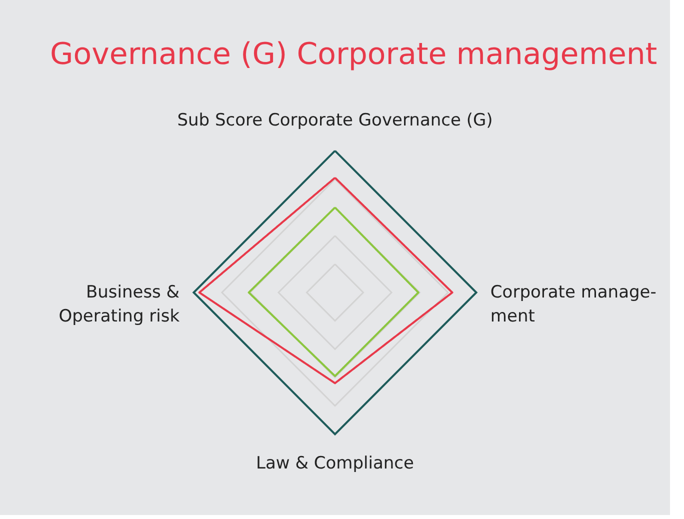  I want to click on spoke-label: Sub Score Corporate Governance (G), so click(335, 120).